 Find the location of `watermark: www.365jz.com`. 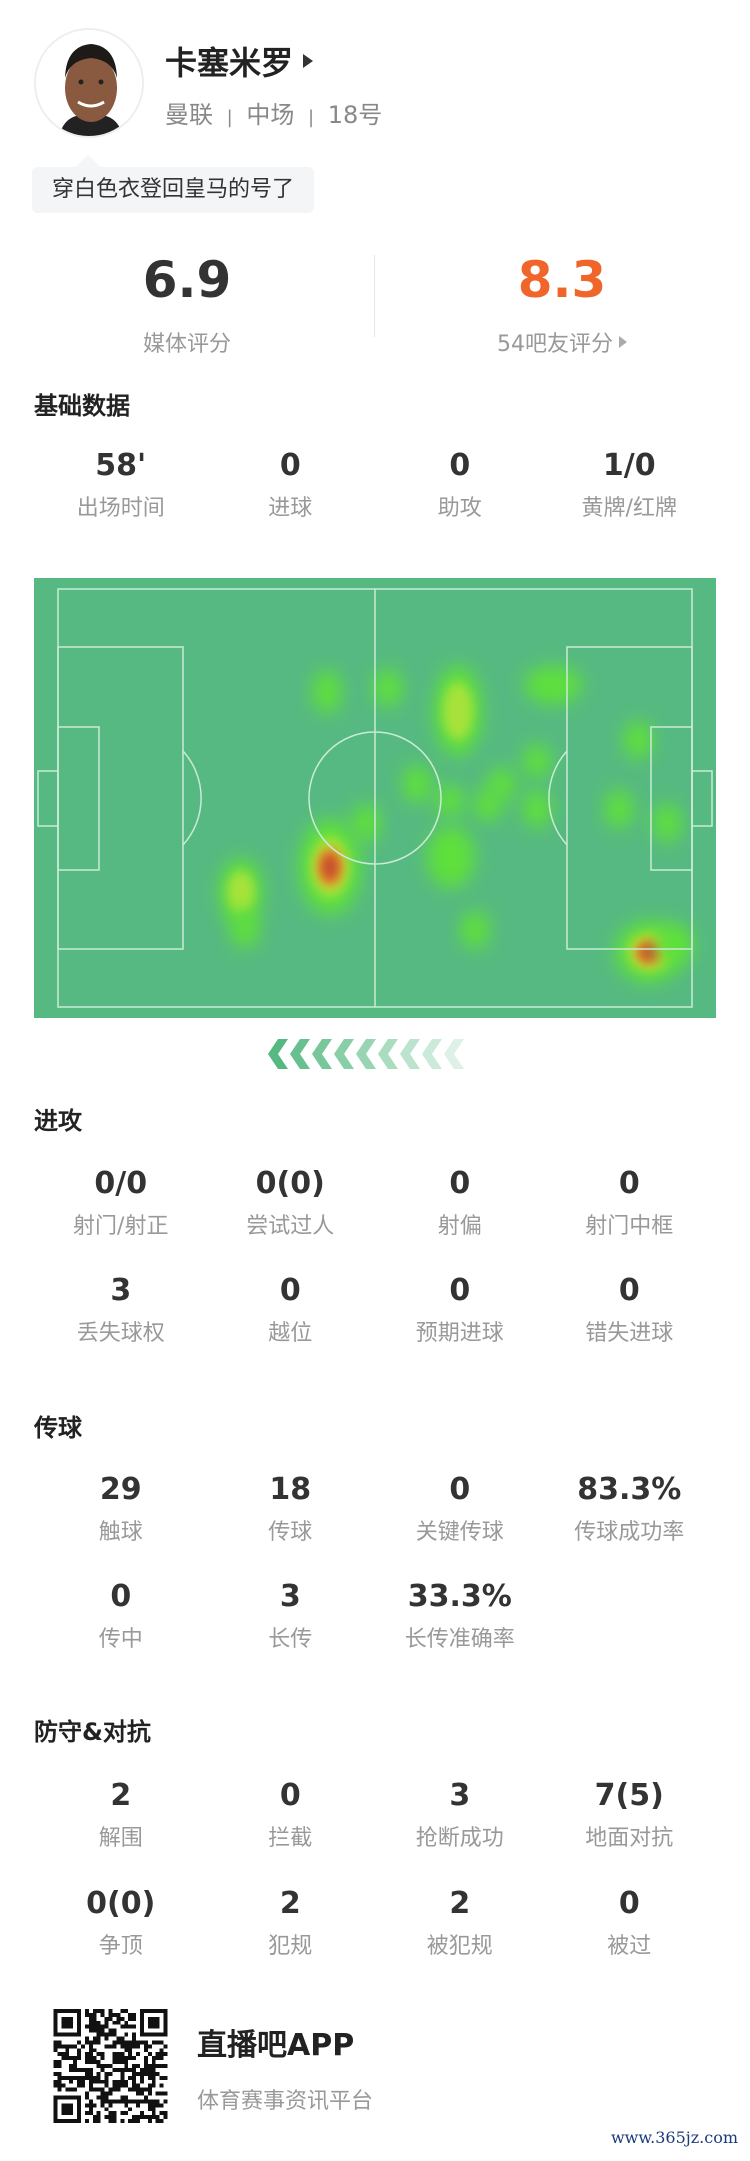

watermark: www.365jz.com is located at coordinates (674, 2137).